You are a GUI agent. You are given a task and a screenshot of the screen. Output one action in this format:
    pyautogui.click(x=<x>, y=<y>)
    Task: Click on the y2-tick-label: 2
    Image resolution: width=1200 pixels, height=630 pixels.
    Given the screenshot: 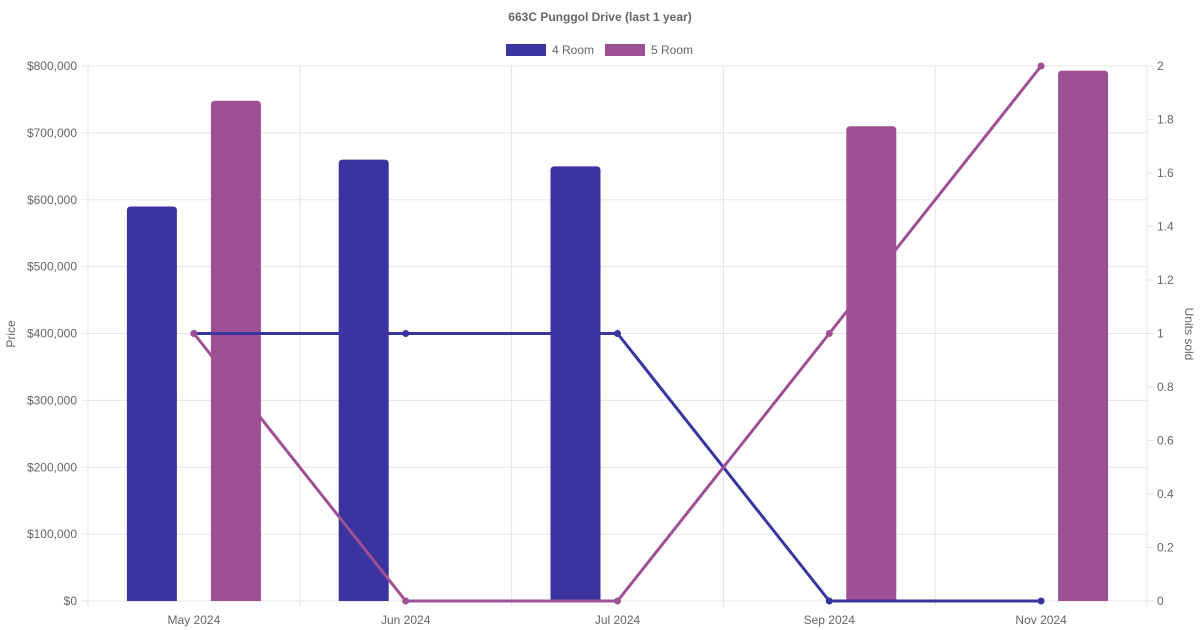 What is the action you would take?
    pyautogui.click(x=1160, y=66)
    